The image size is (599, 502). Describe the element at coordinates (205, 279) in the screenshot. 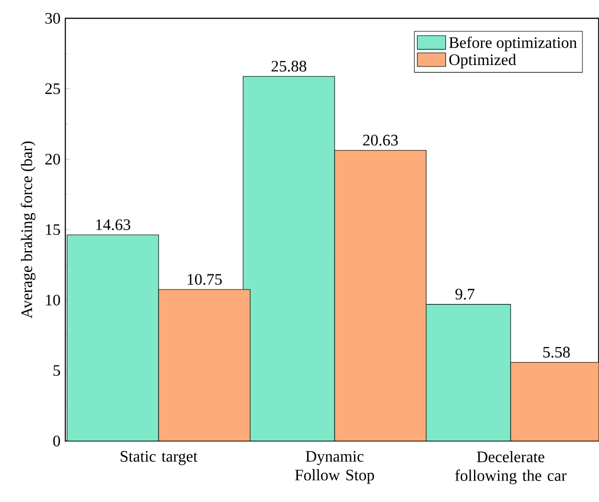

I see `data-label: 10.75` at that location.